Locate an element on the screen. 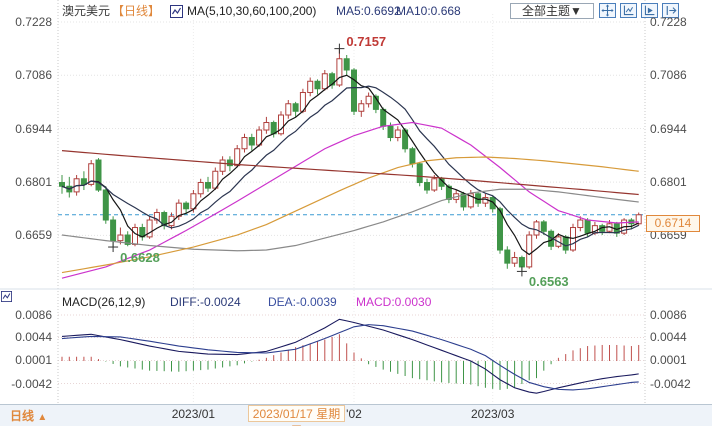 Image resolution: width=712 pixels, height=426 pixels. price-tick-label: 0.6659 is located at coordinates (33, 235).